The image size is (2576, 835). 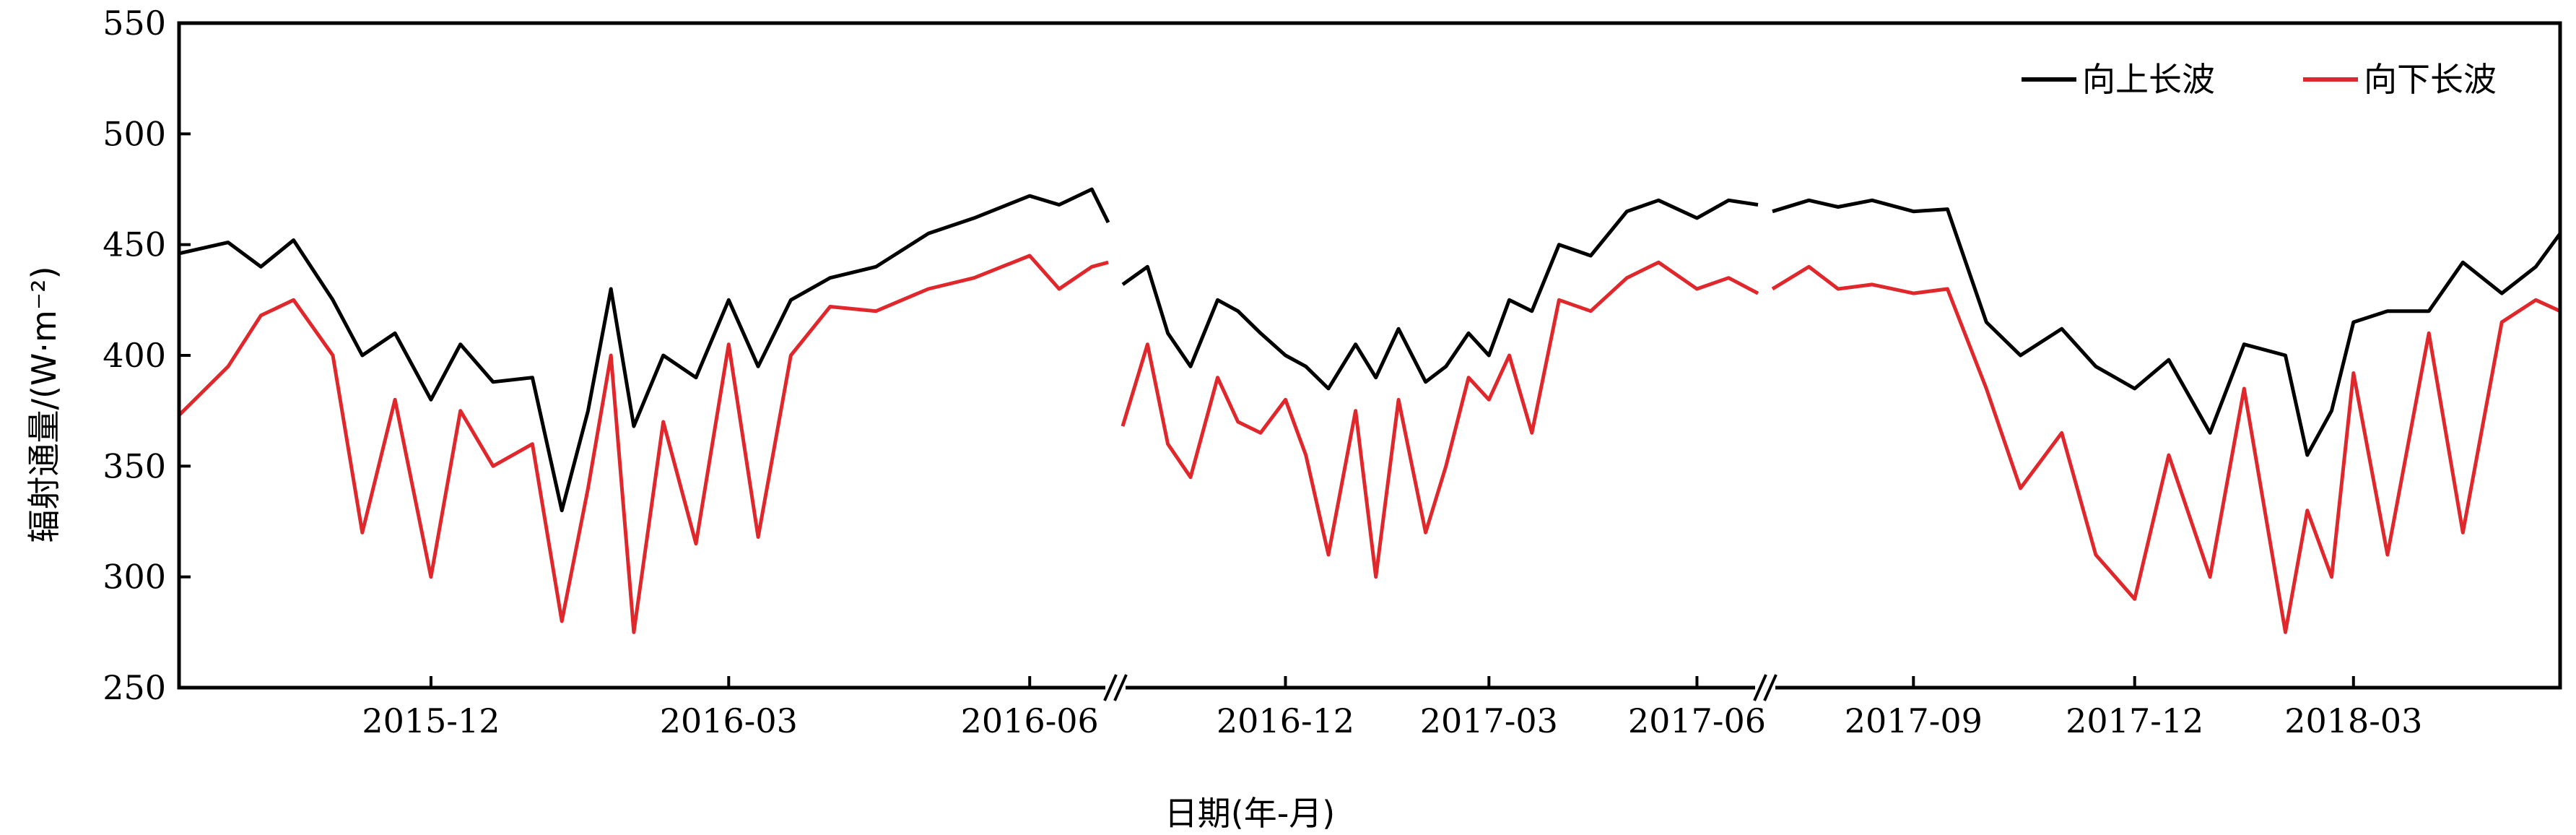 What do you see at coordinates (134, 355) in the screenshot?
I see `y-tick-label: 400` at bounding box center [134, 355].